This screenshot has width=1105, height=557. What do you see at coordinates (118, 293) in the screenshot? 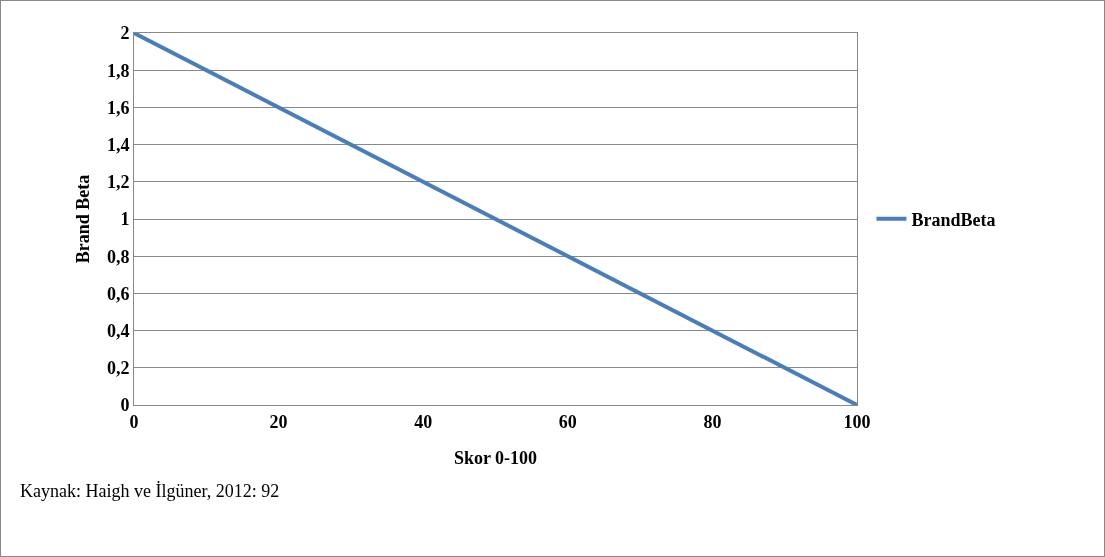
I see `y-tick-label: 0,6` at bounding box center [118, 293].